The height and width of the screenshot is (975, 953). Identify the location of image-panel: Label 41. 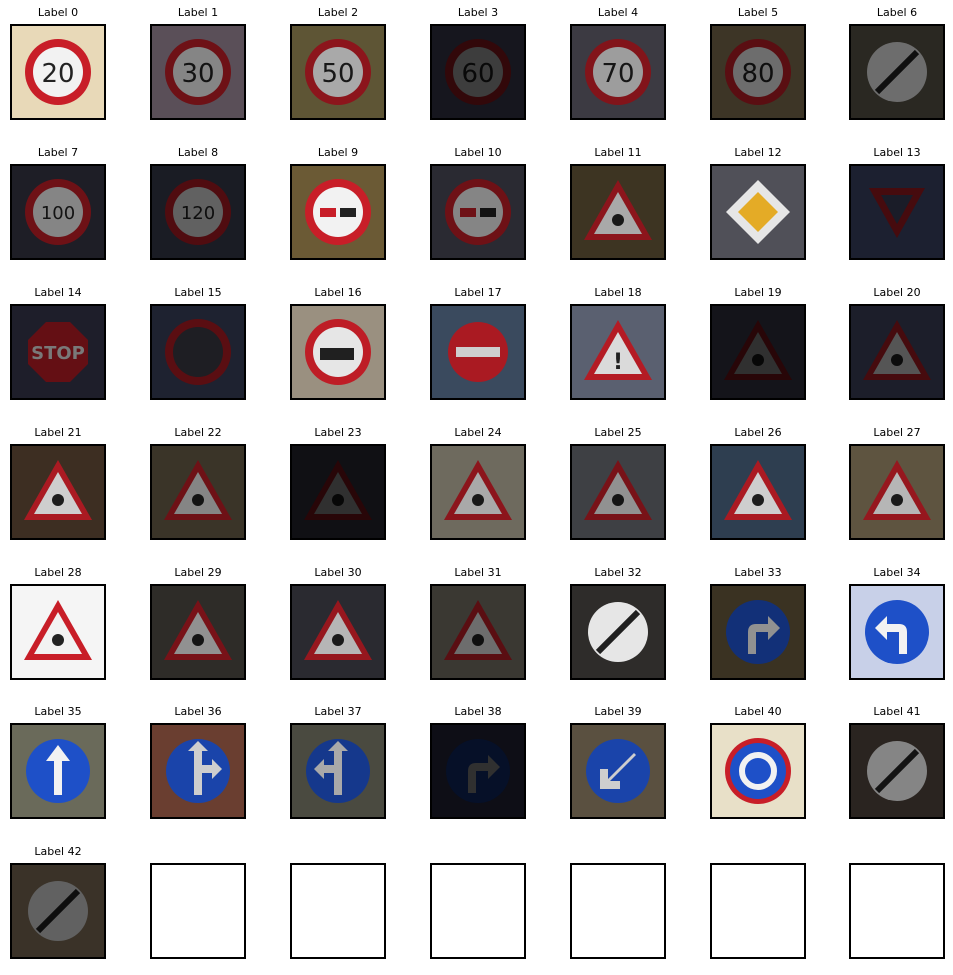
(897, 762).